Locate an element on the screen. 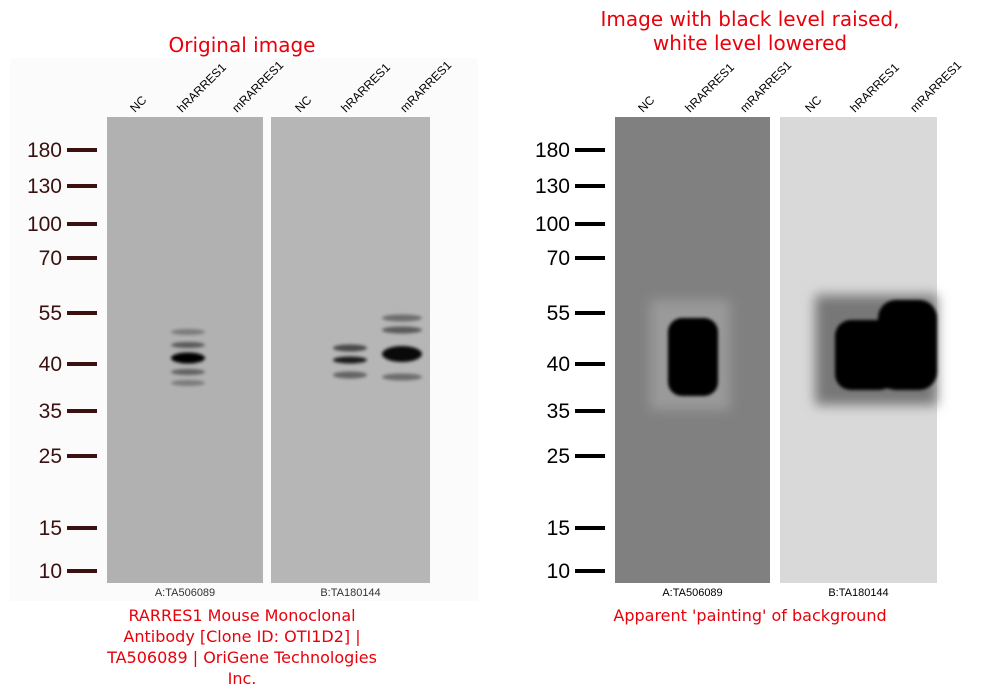 This screenshot has height=695, width=992. blot is located at coordinates (185, 350).